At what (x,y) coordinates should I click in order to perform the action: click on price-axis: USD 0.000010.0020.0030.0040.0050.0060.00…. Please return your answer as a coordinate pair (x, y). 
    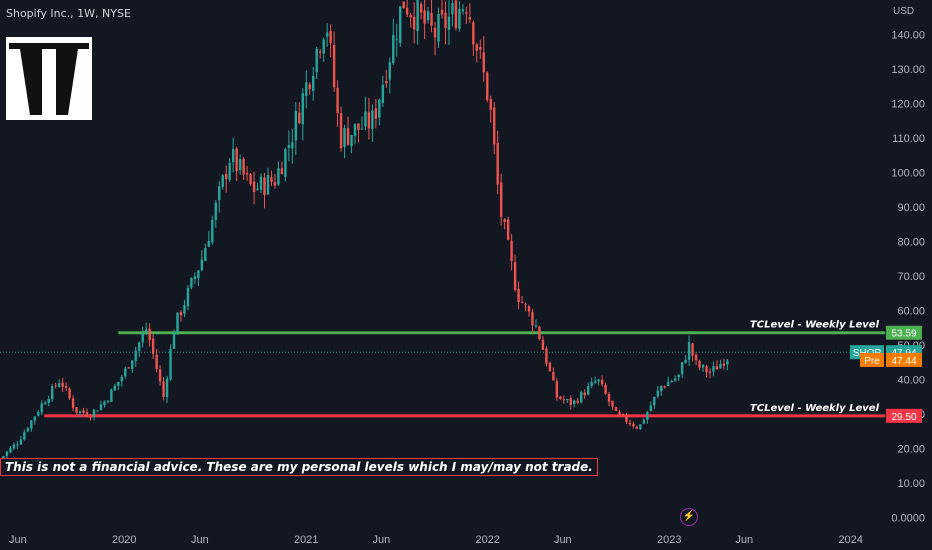
    Looking at the image, I should click on (908, 265).